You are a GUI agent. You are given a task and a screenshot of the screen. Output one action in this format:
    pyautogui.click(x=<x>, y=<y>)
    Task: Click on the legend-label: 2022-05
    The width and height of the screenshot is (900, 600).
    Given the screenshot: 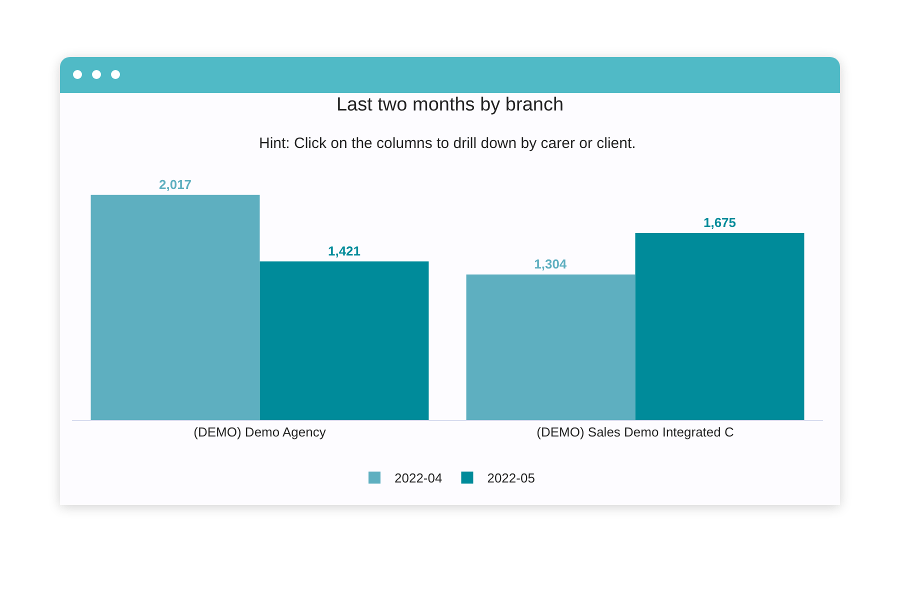 What is the action you would take?
    pyautogui.click(x=511, y=478)
    